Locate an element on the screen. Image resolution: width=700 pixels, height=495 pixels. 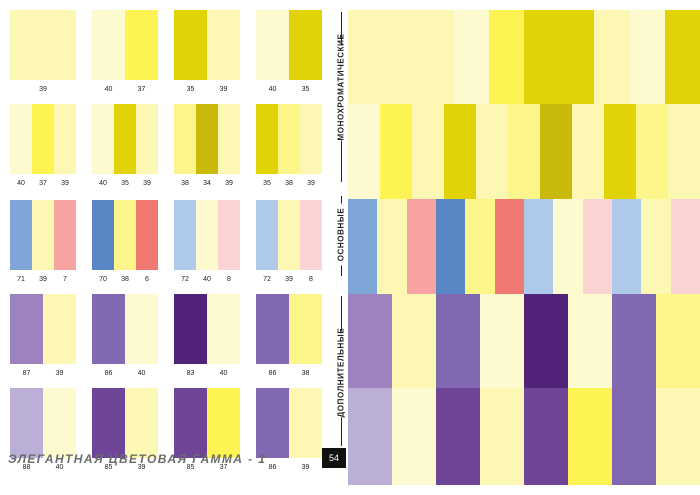
footer-title: ЭЛЕГАНТНАЯ ЦВЕТОВАЯ ГАММА - 1 is located at coordinates (137, 459).